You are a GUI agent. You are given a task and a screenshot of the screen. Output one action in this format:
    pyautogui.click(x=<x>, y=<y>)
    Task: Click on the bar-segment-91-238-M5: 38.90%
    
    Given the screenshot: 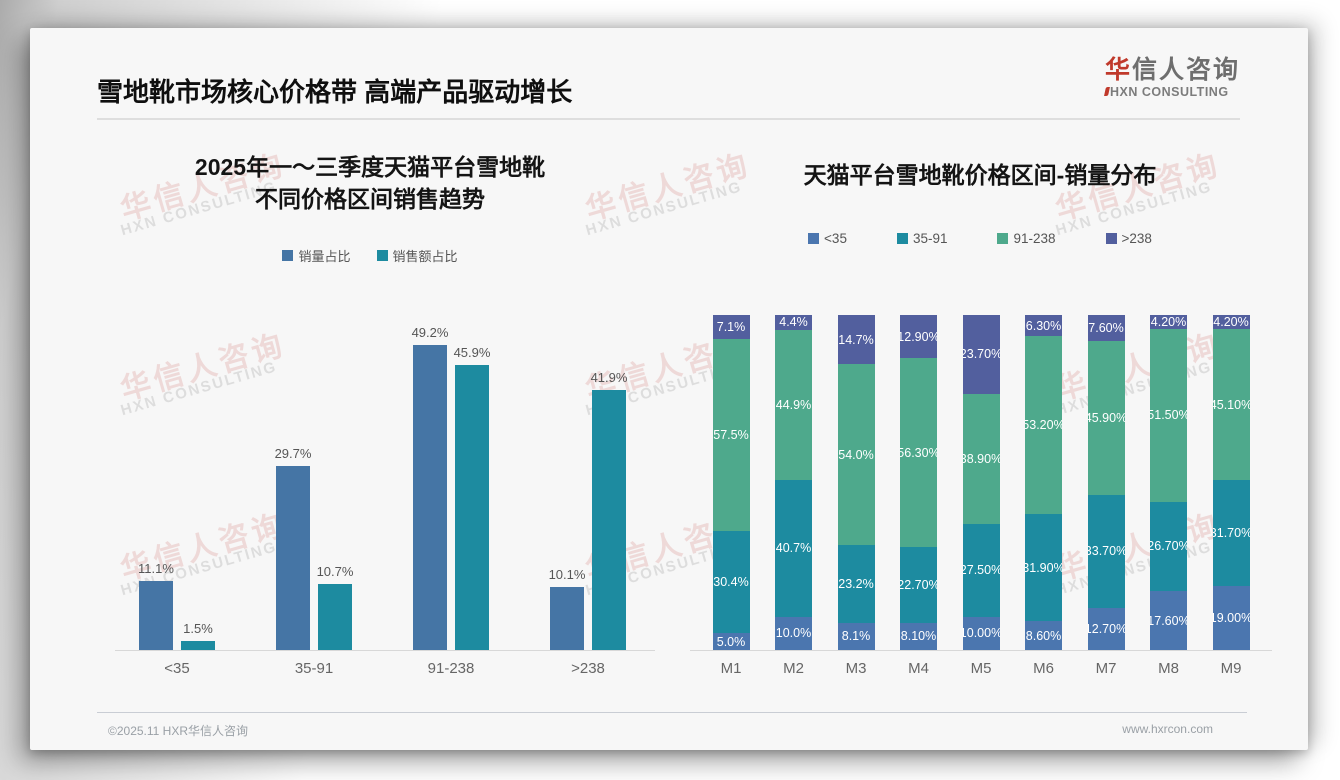 What is the action you would take?
    pyautogui.click(x=981, y=459)
    